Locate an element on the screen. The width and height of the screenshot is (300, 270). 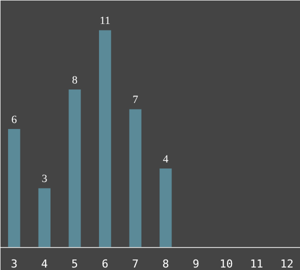
x-tick-label: 12 is located at coordinates (287, 264).